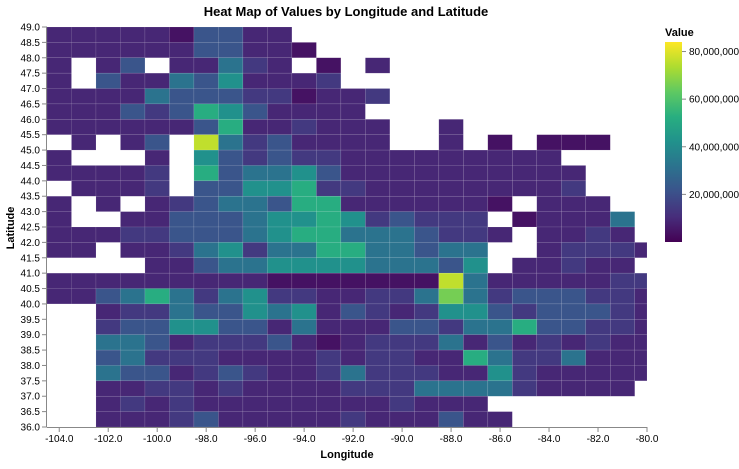 This screenshot has width=739, height=469. What do you see at coordinates (31, 135) in the screenshot?
I see `y-tick-label: 45.5` at bounding box center [31, 135].